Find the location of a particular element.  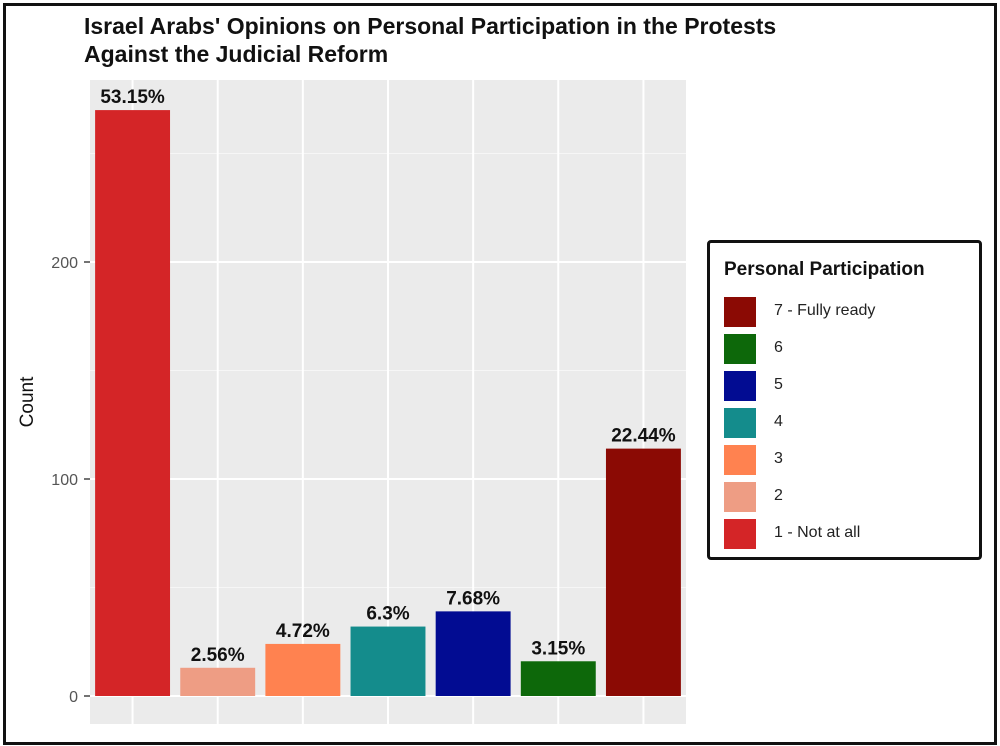

y-tick-label: 0 is located at coordinates (73, 697).